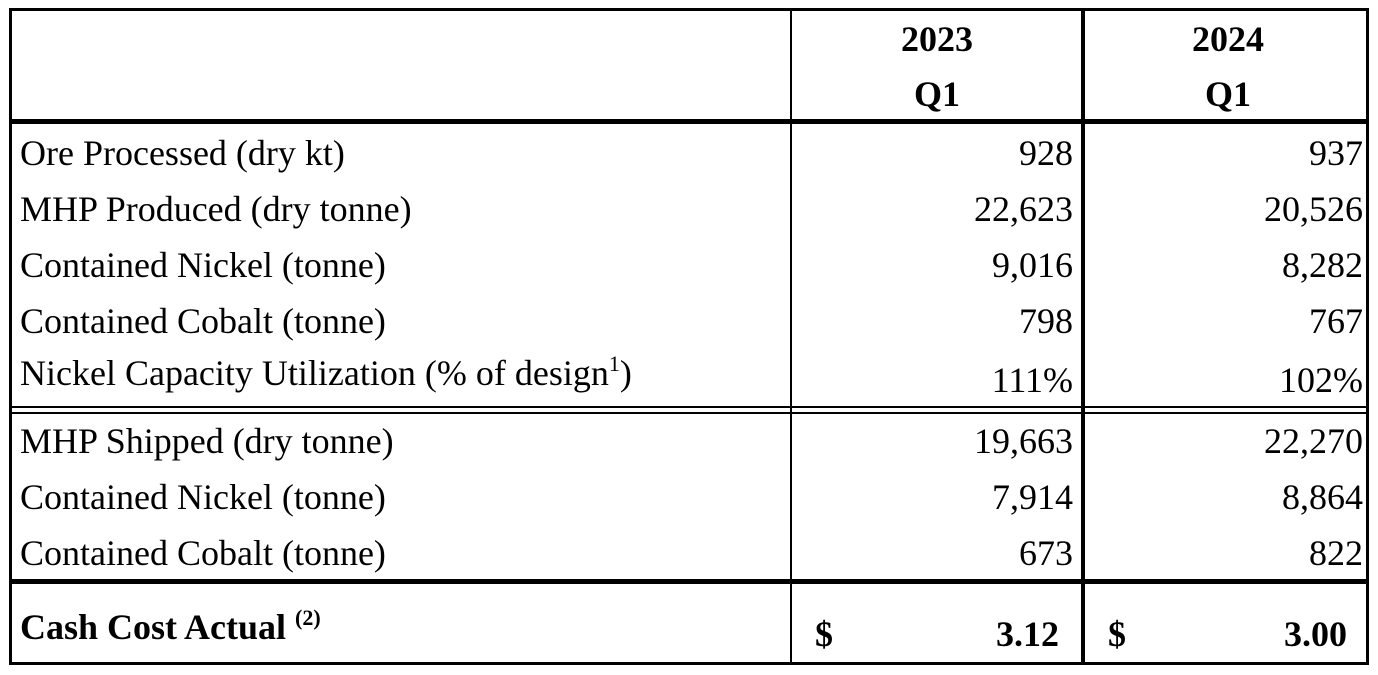 Image resolution: width=1378 pixels, height=675 pixels. I want to click on table-border-top, so click(689, 9).